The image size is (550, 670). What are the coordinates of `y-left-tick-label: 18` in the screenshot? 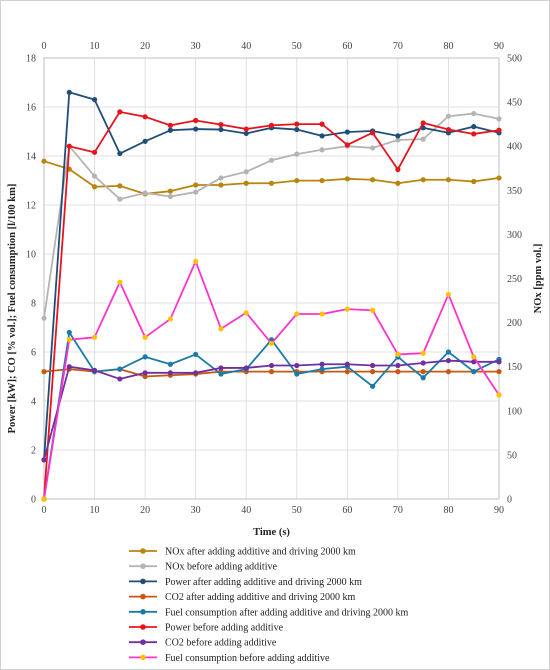 It's located at (31, 59).